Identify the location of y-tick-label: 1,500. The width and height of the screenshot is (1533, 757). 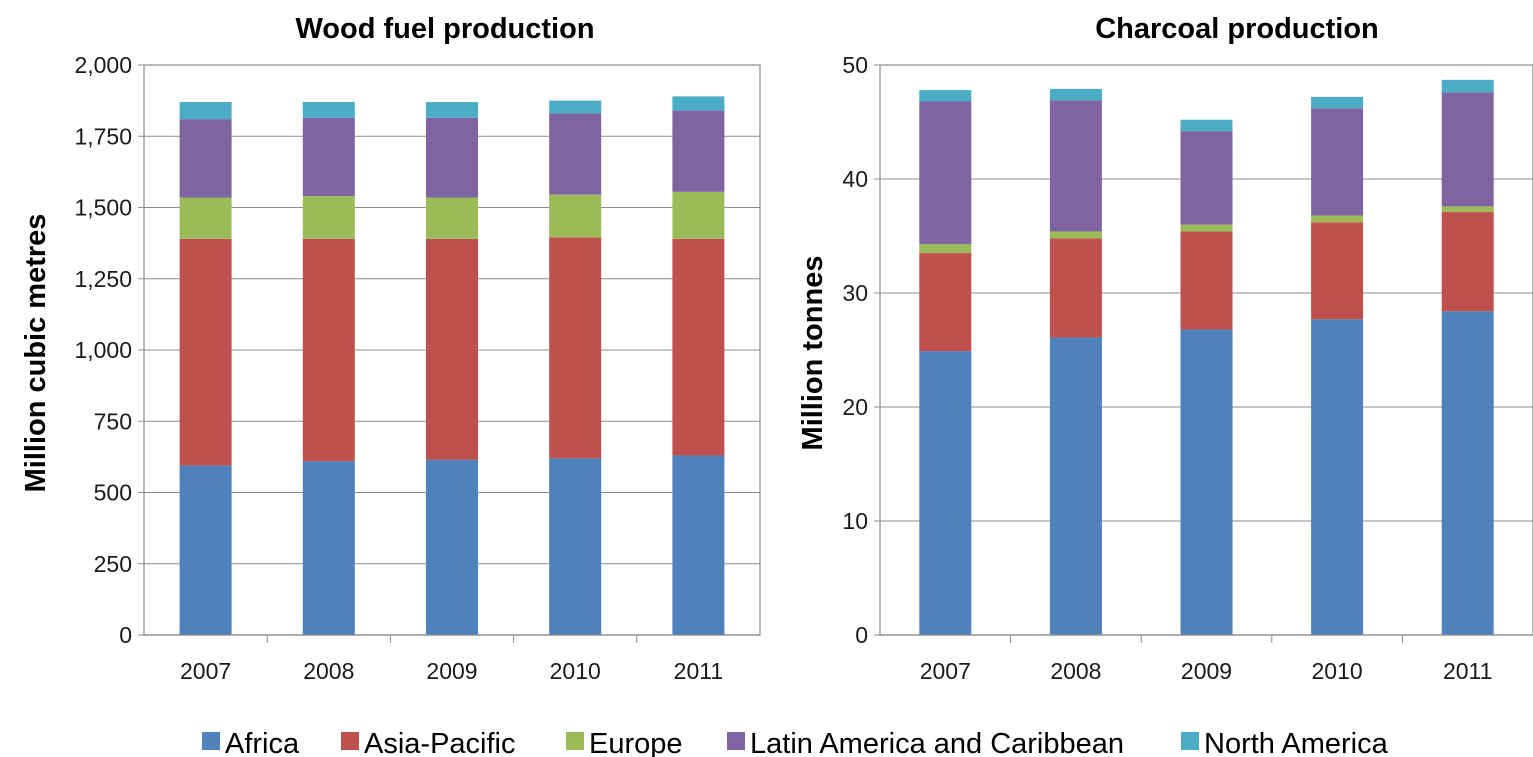
(103, 208).